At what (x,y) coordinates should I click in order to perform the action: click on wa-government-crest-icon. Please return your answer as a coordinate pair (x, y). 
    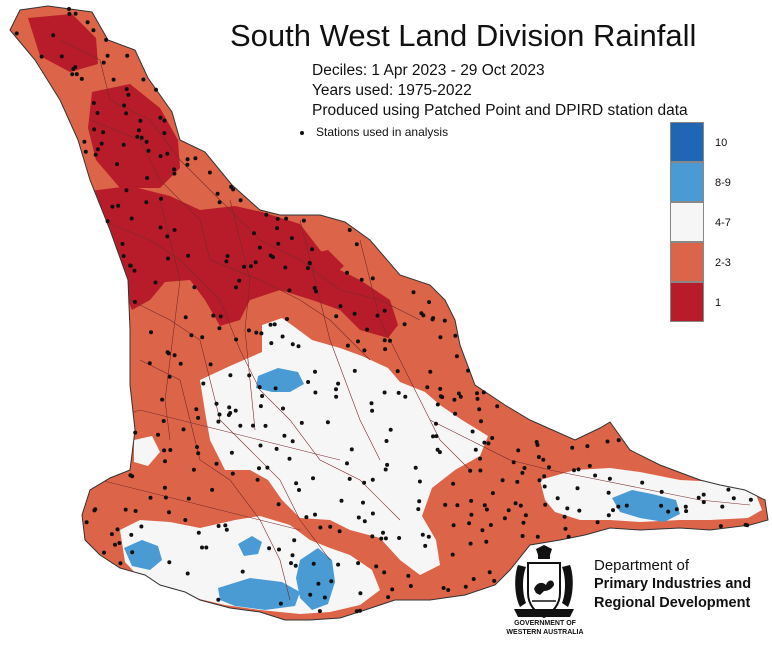
    Looking at the image, I should click on (544, 582).